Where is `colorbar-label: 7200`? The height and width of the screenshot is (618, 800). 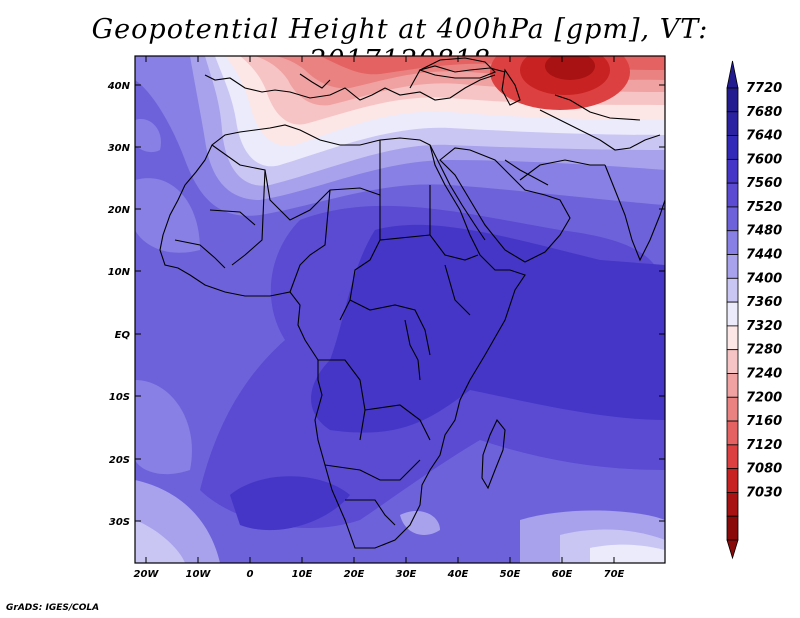 colorbar-label: 7200 is located at coordinates (764, 397).